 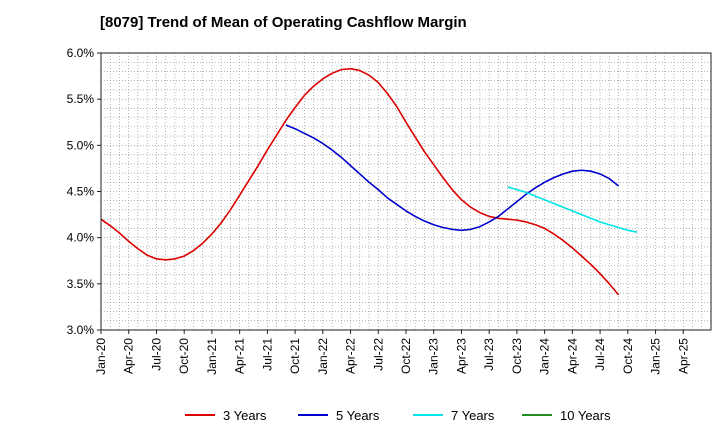 What do you see at coordinates (245, 415) in the screenshot?
I see `legend-label-3-years: 3 Years` at bounding box center [245, 415].